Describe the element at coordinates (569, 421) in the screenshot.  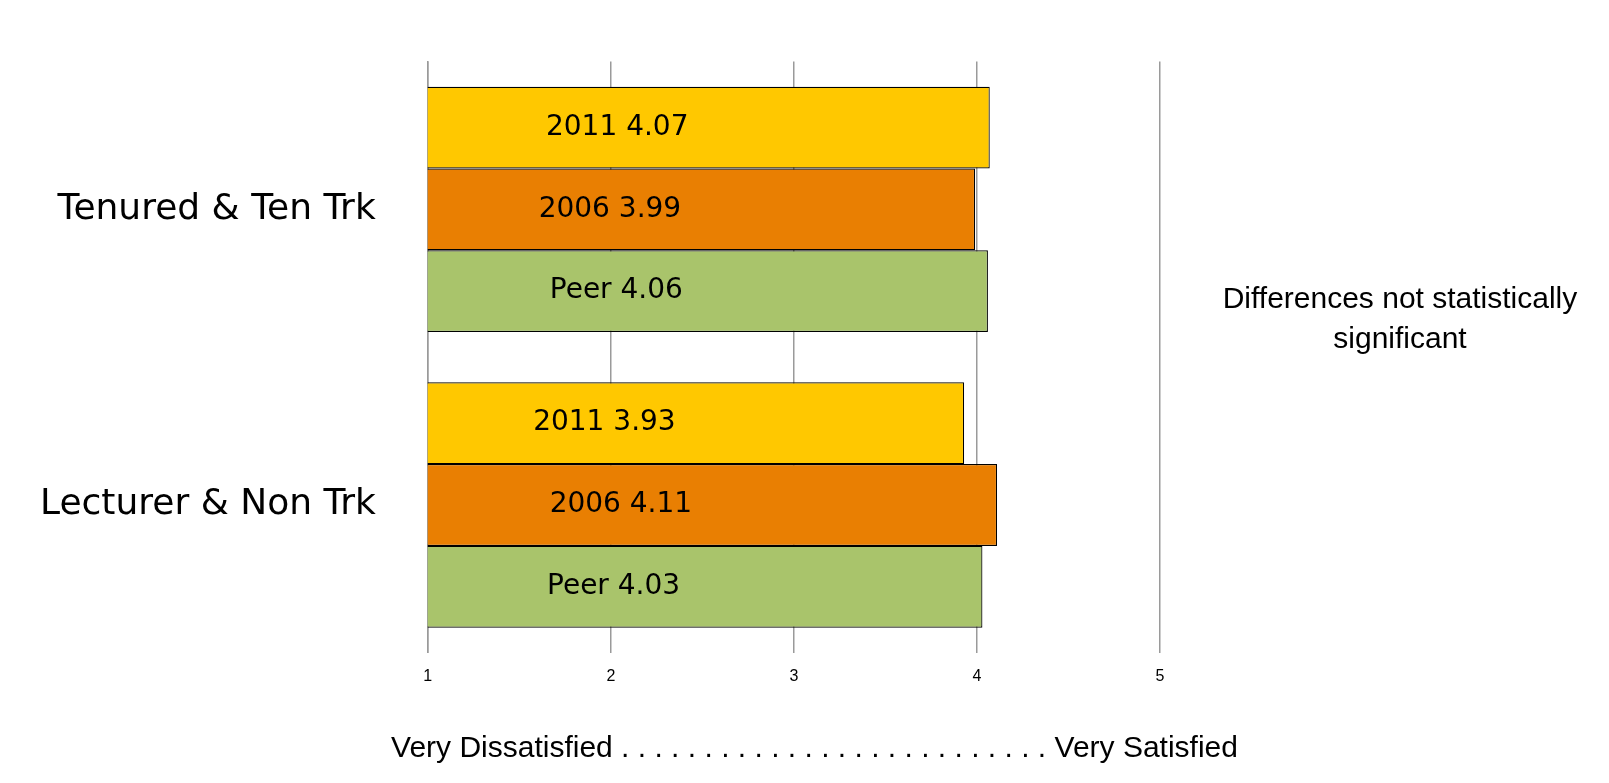
I see `text: 2011` at that location.